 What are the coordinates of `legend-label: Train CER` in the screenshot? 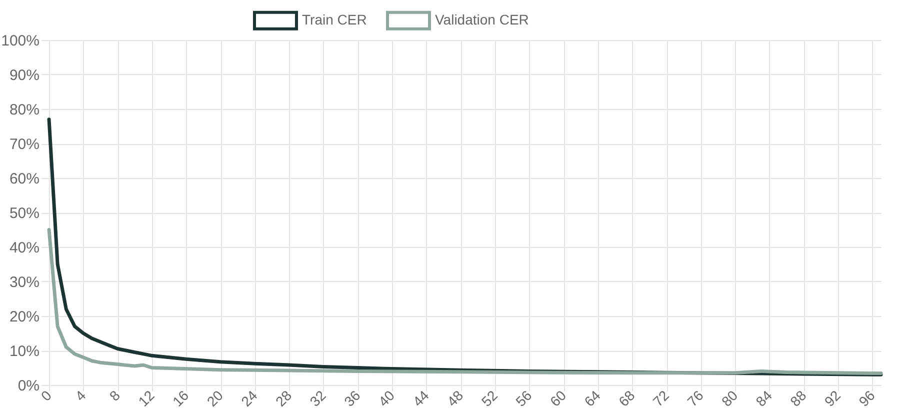 It's located at (334, 20).